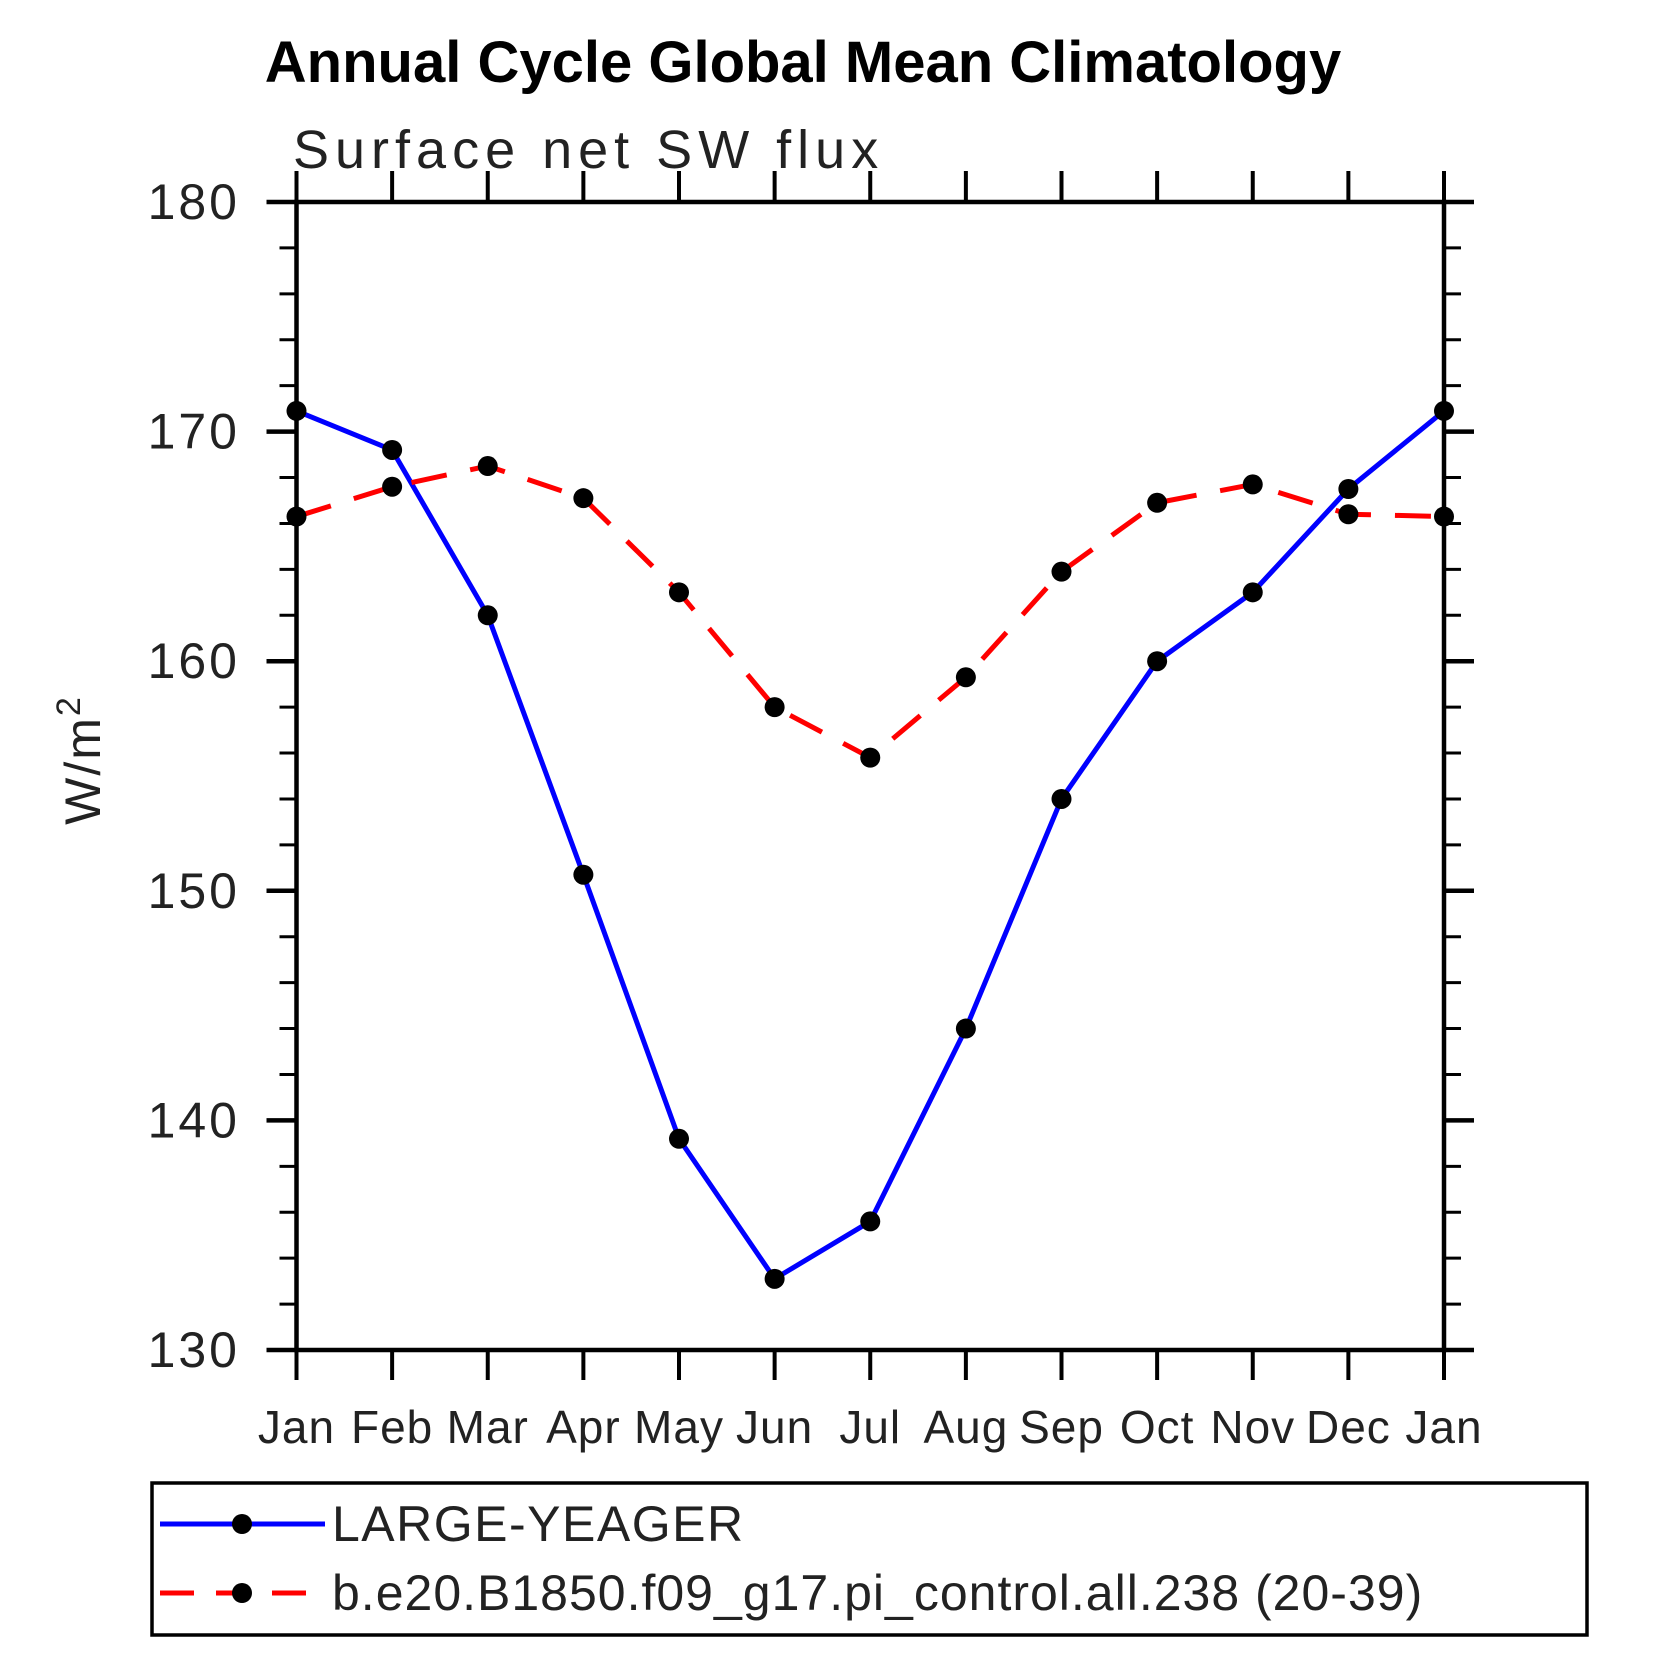 The image size is (1674, 1674). Describe the element at coordinates (194, 432) in the screenshot. I see `y-tick-label: 170` at that location.